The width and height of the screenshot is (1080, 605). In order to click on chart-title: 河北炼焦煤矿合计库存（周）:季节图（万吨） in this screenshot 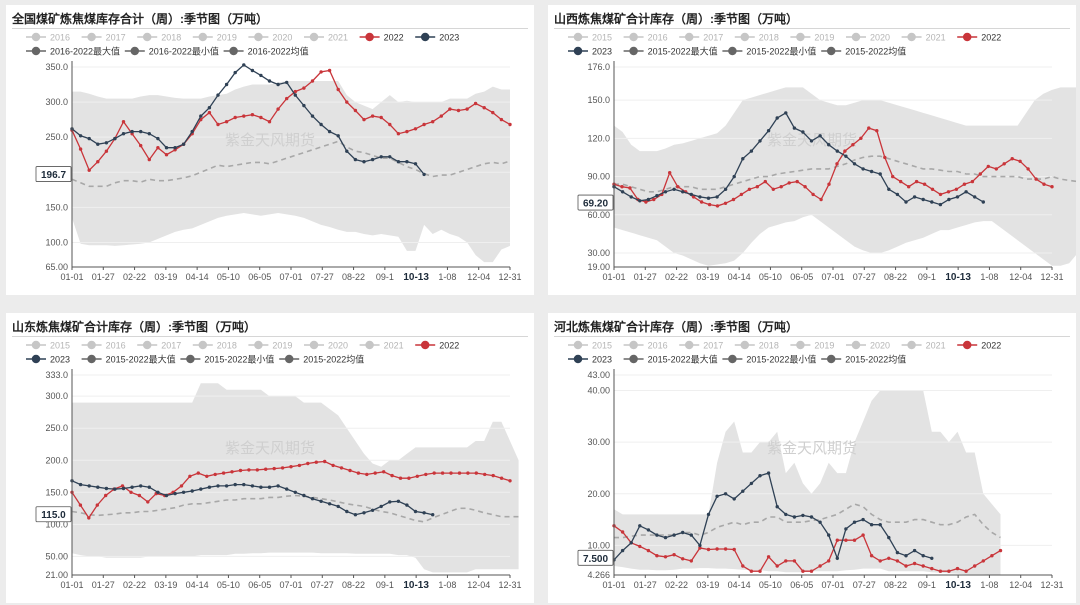, I will do `click(676, 327)`.